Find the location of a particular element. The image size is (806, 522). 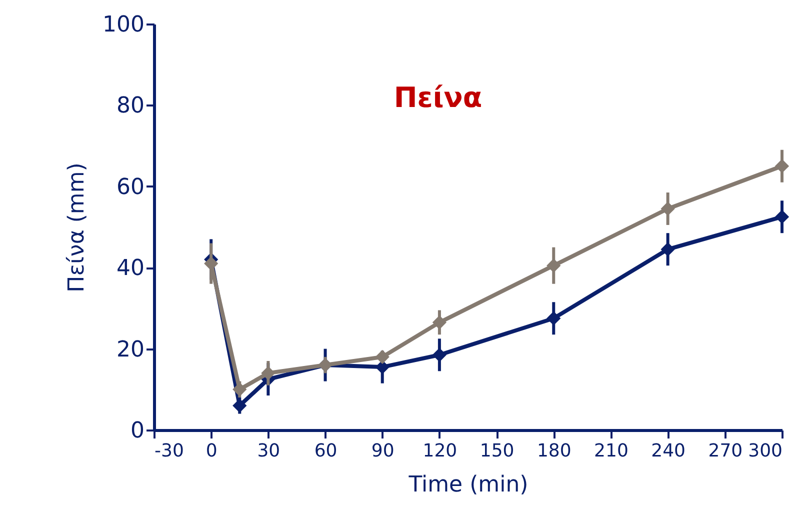

x-axis-title: Time (min) is located at coordinates (468, 485).